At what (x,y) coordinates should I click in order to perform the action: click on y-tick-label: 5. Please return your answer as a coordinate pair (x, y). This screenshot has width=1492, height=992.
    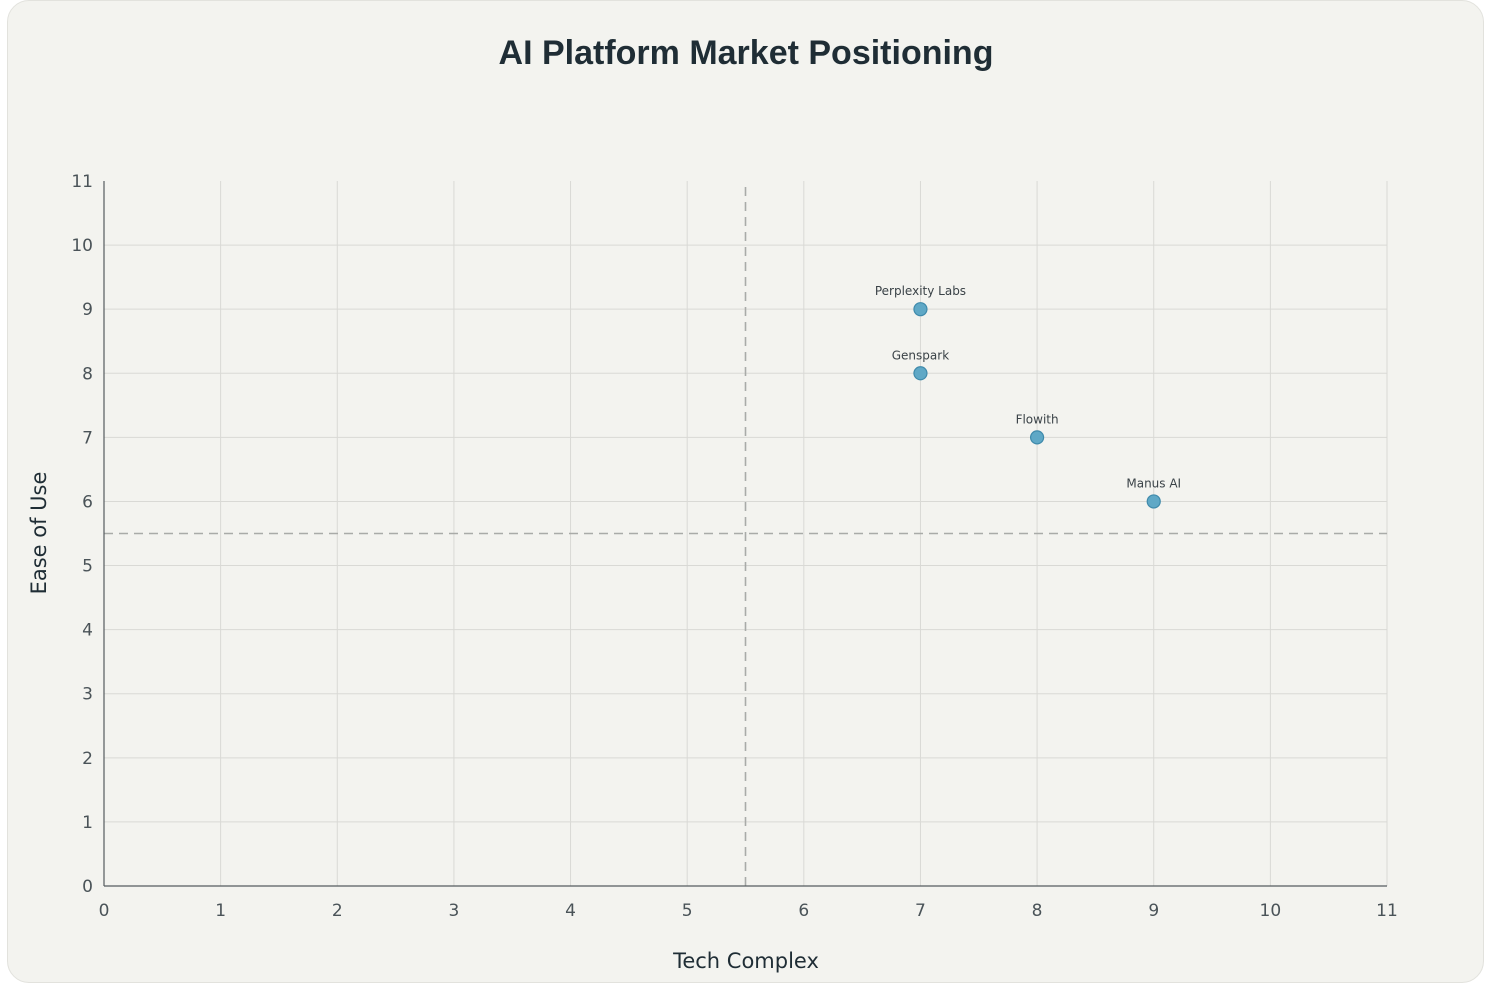
    Looking at the image, I should click on (87, 567).